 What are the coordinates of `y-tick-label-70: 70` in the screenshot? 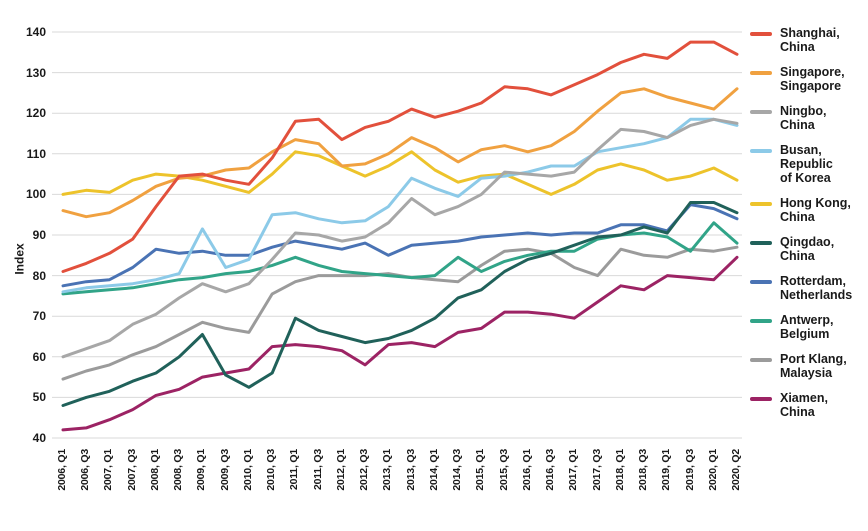 It's located at (39, 316).